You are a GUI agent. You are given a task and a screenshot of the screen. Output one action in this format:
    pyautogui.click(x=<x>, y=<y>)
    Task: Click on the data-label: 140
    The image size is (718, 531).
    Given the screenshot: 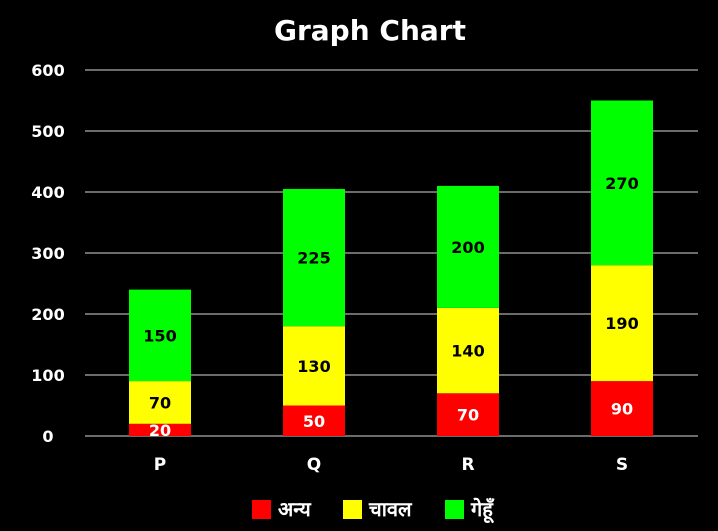 What is the action you would take?
    pyautogui.click(x=467, y=351)
    